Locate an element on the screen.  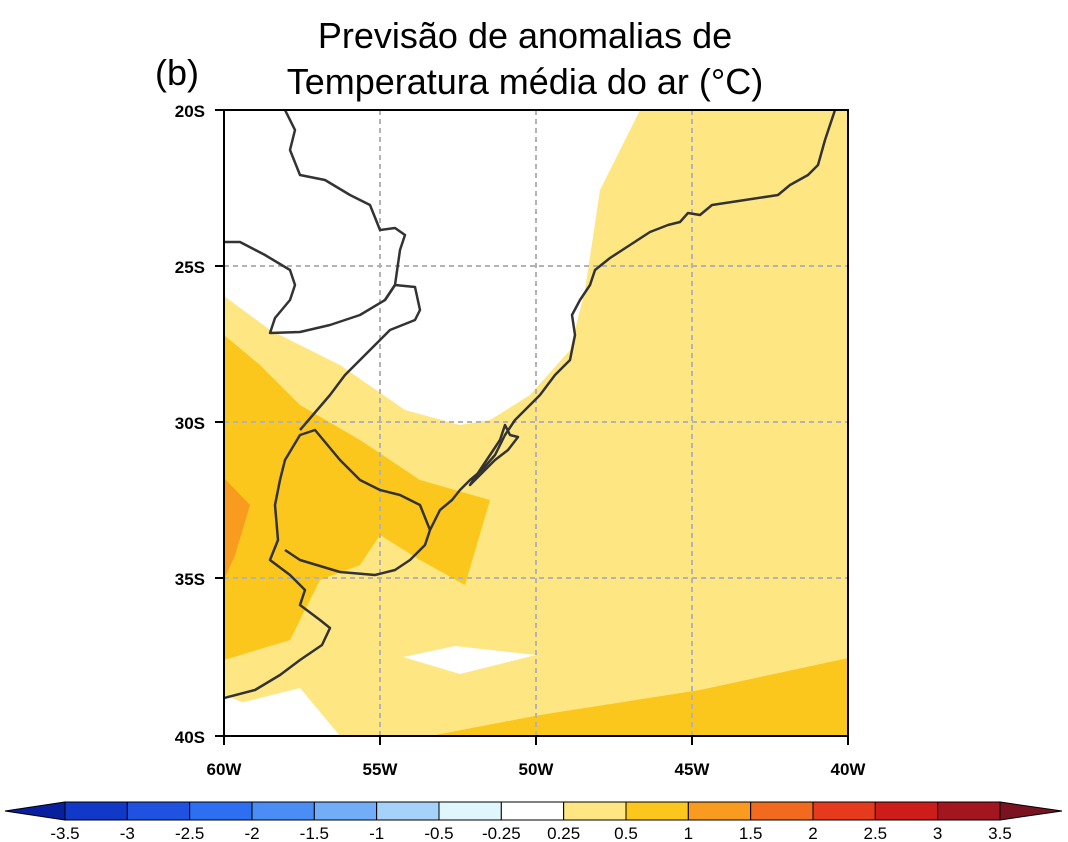
latitude-tick-labels: 20S 25S 30S 35S 40S is located at coordinates (190, 424).